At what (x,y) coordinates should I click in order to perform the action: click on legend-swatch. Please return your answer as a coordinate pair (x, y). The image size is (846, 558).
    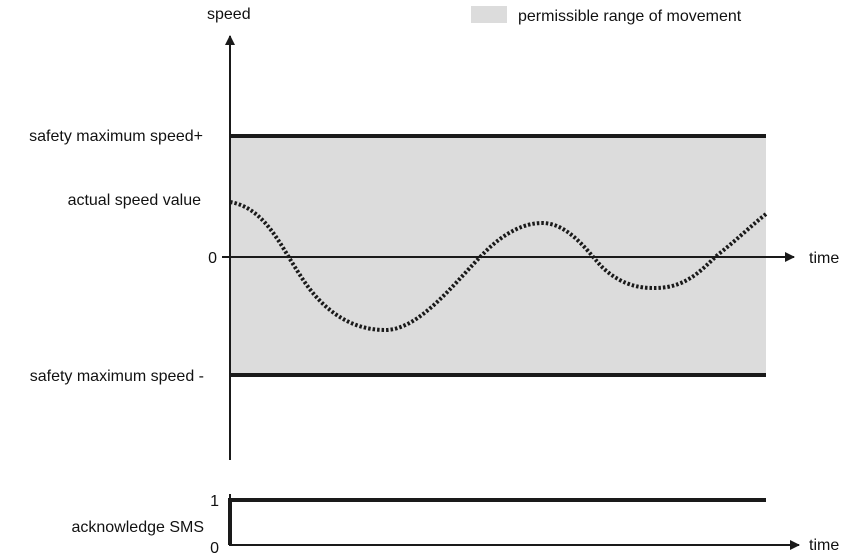
    Looking at the image, I should click on (489, 14).